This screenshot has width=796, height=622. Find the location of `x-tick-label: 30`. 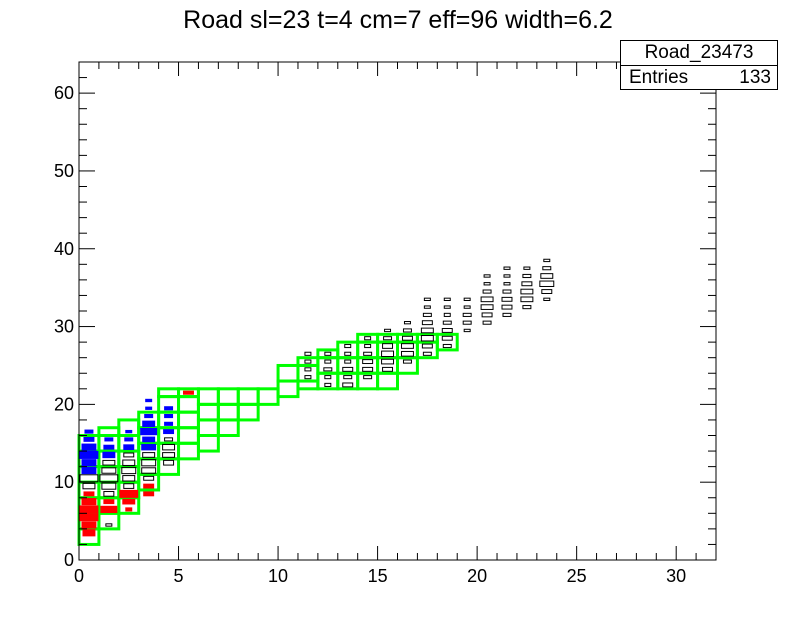

x-tick-label: 30 is located at coordinates (676, 576).